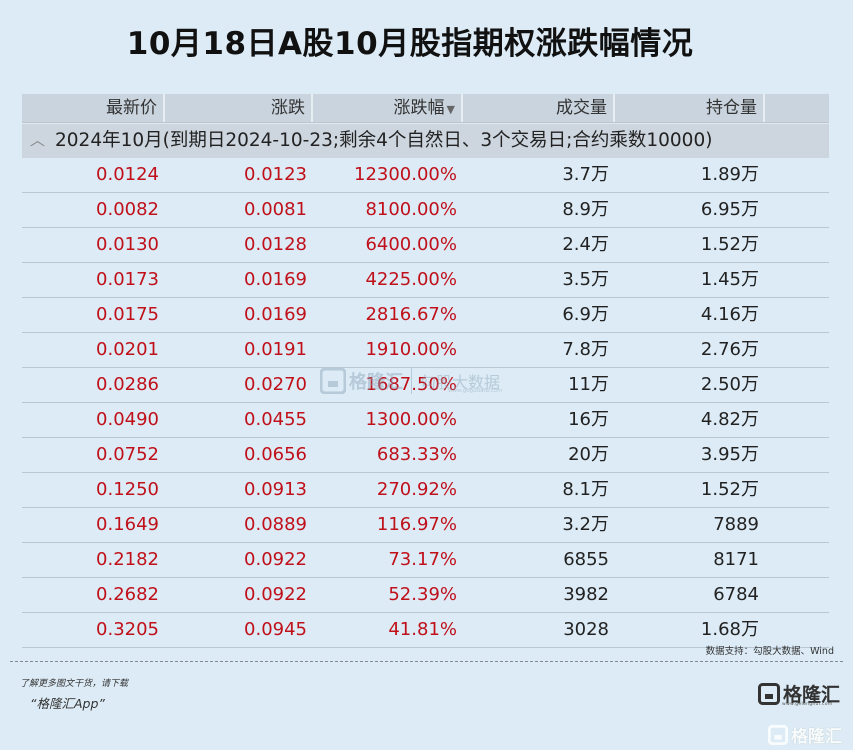 The height and width of the screenshot is (750, 853). What do you see at coordinates (416, 524) in the screenshot?
I see `cell-change-pct: 116.97%` at bounding box center [416, 524].